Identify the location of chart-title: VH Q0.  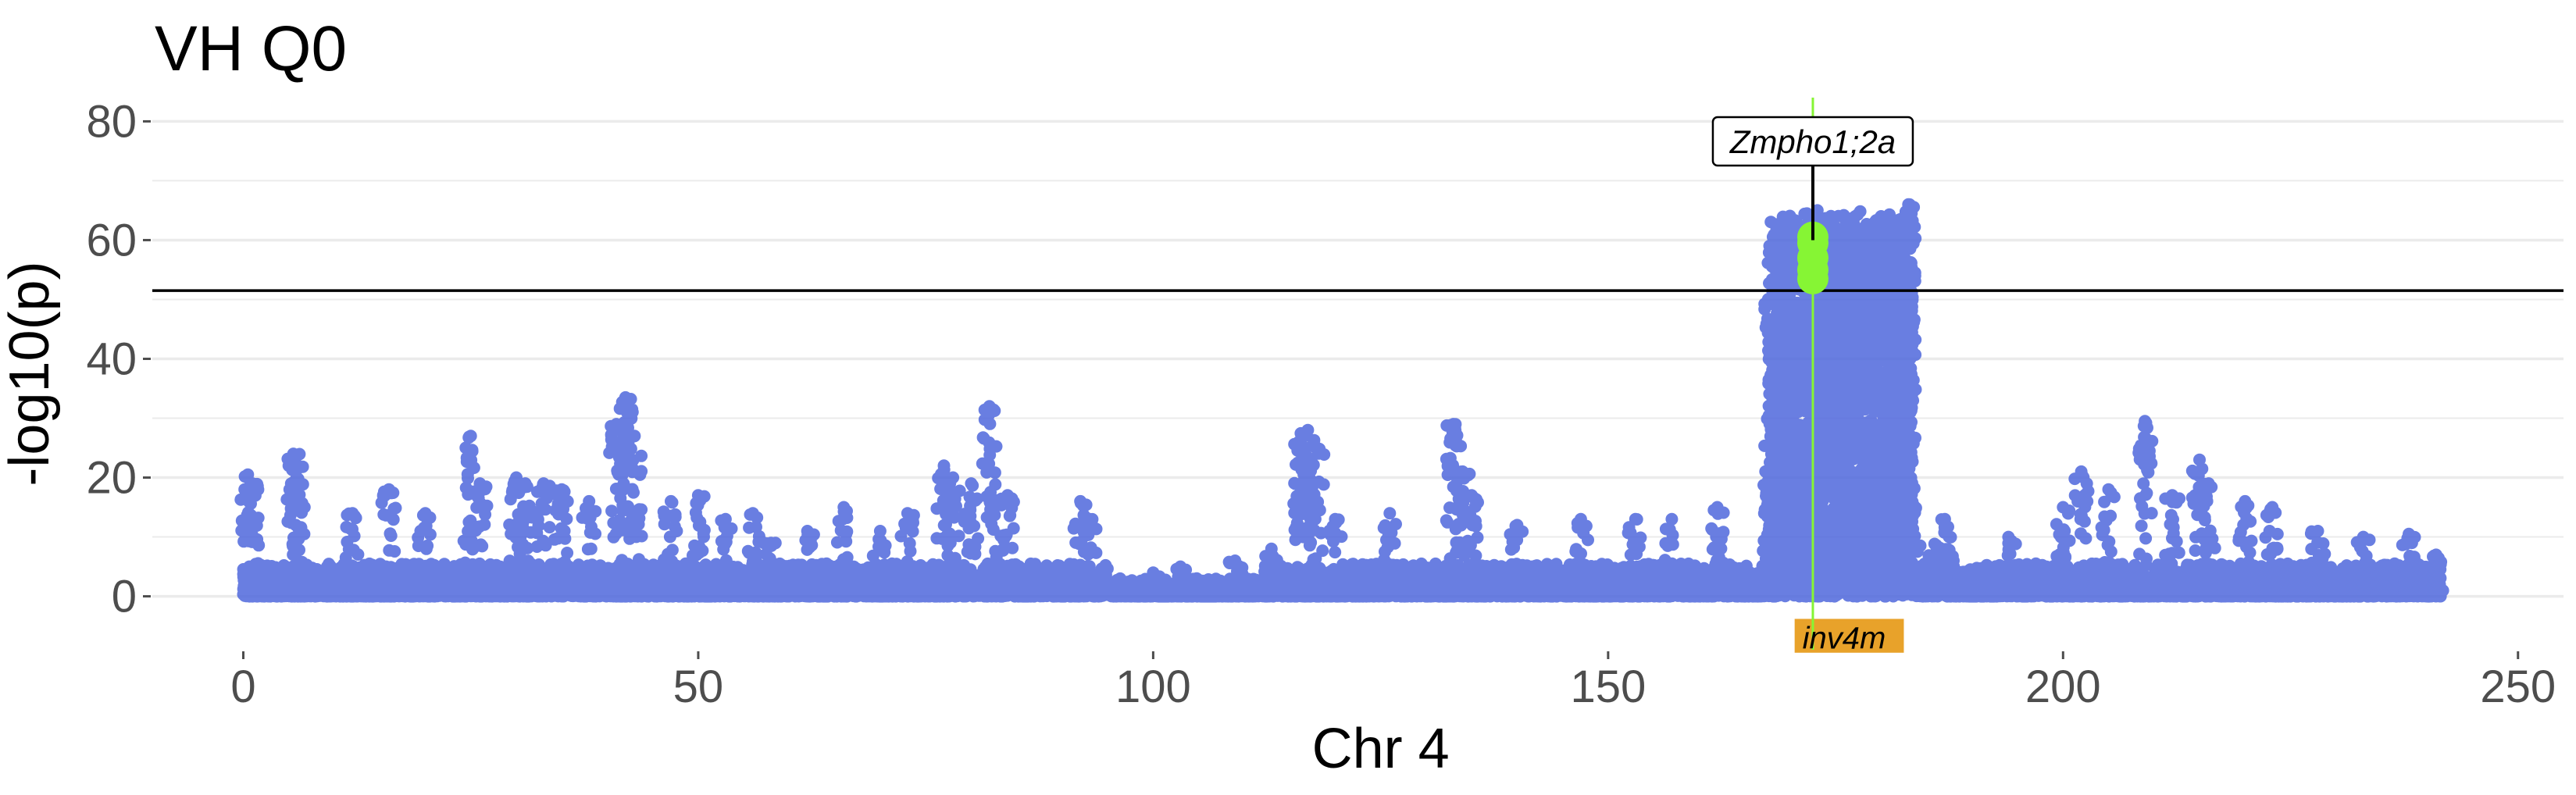
(251, 48).